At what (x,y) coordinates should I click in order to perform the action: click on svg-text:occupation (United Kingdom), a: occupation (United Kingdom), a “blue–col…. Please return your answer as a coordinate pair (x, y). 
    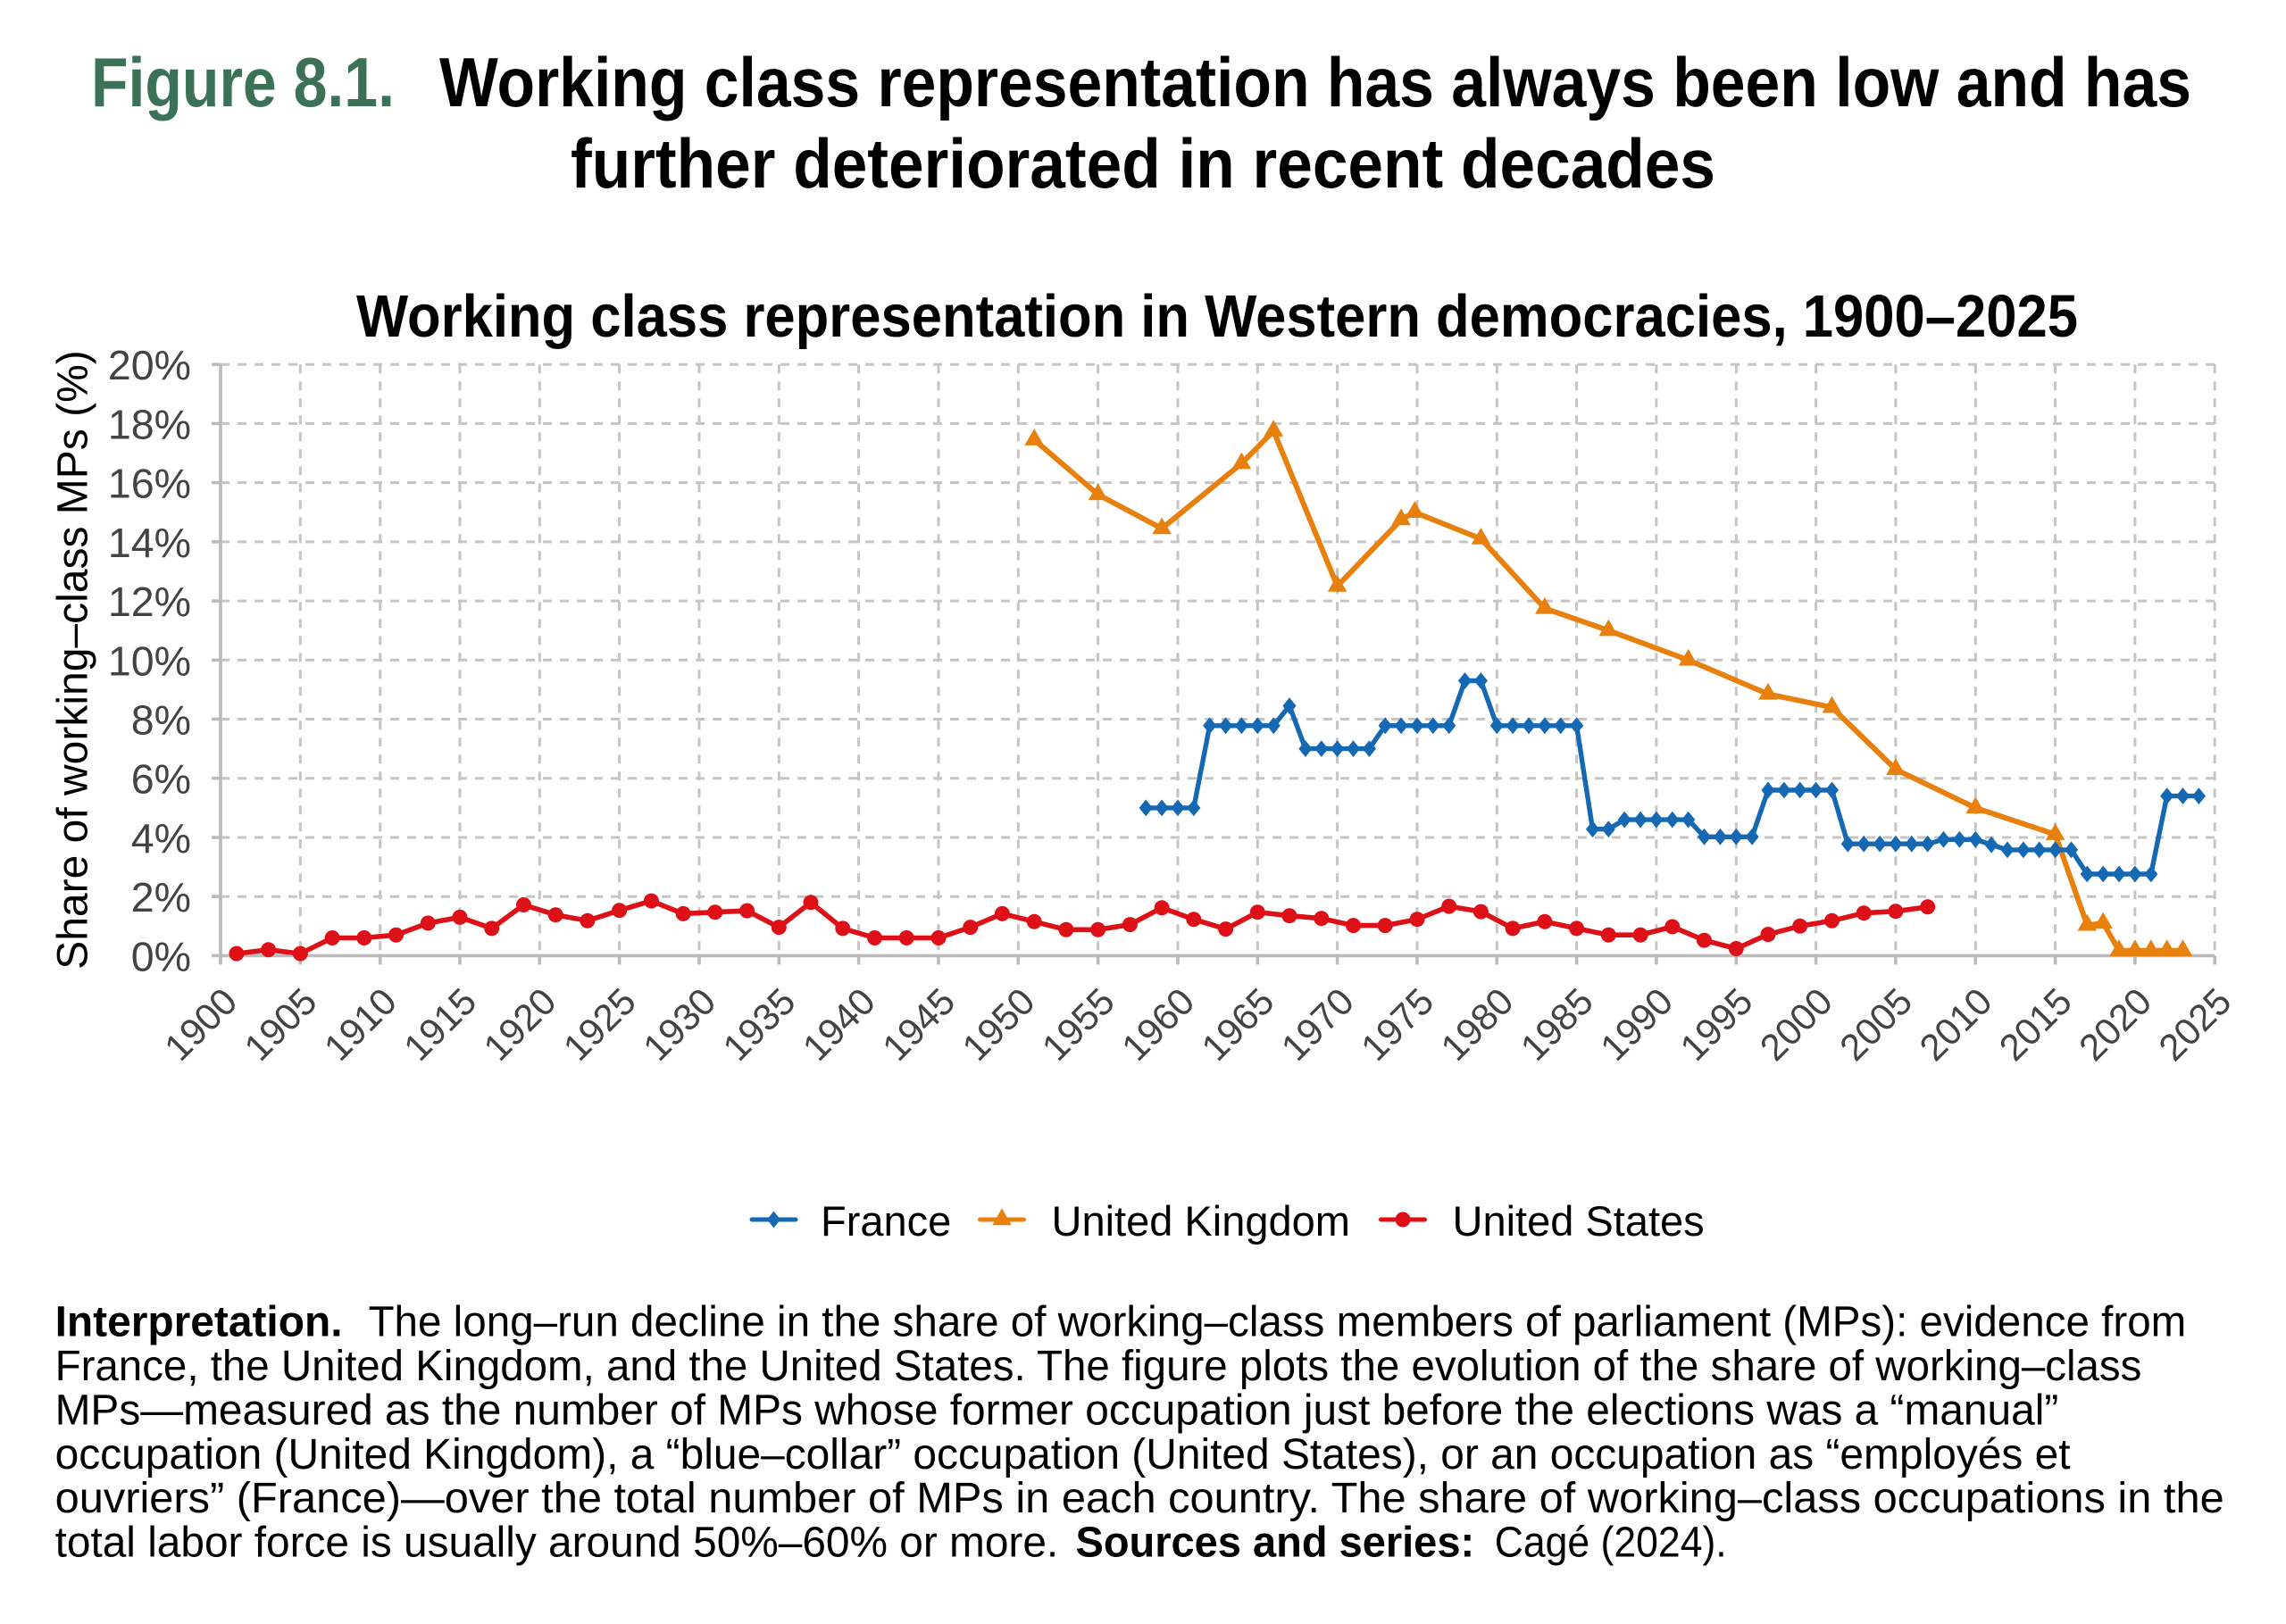
    Looking at the image, I should click on (1063, 1454).